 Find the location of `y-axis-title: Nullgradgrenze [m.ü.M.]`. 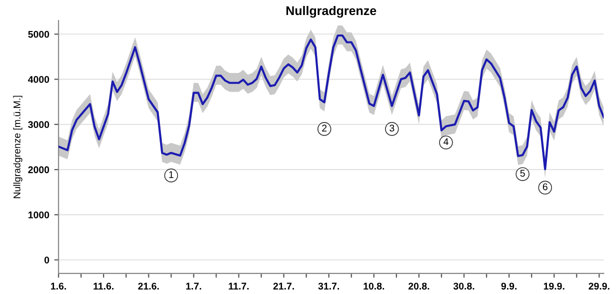

y-axis-title: Nullgradgrenze [m.ü.M.] is located at coordinates (17, 147).